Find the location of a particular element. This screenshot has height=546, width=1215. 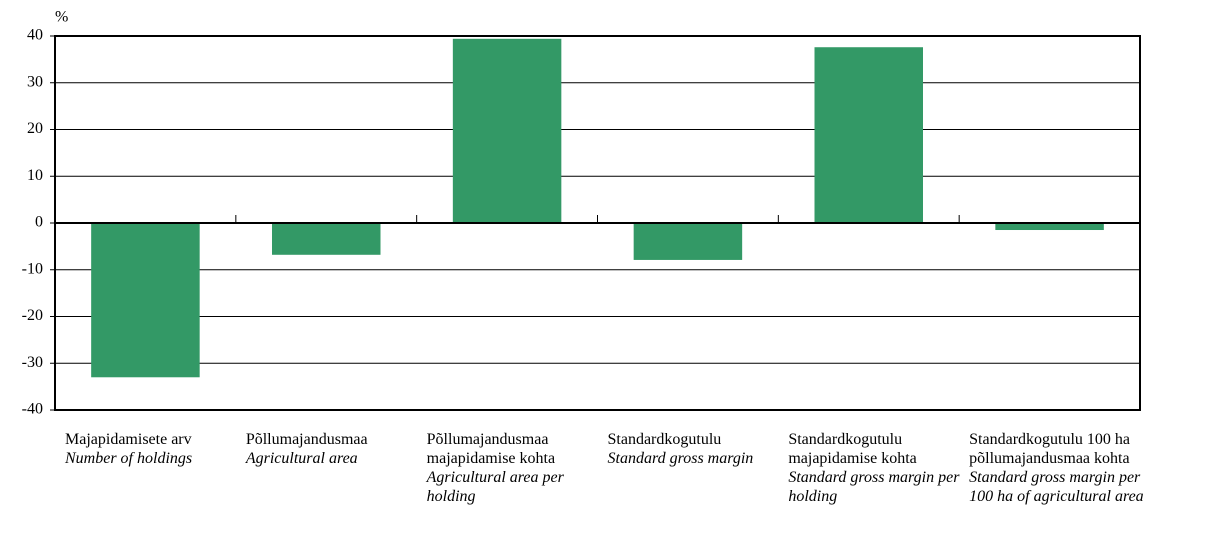

y-tick-label: 10 is located at coordinates (35, 175).